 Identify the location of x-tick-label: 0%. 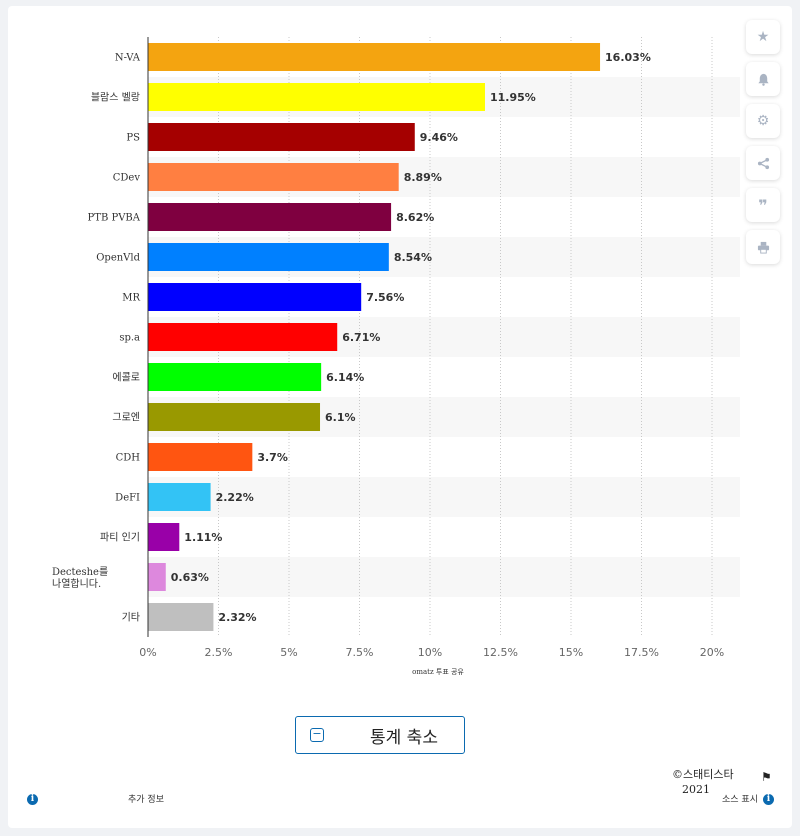
(147, 652).